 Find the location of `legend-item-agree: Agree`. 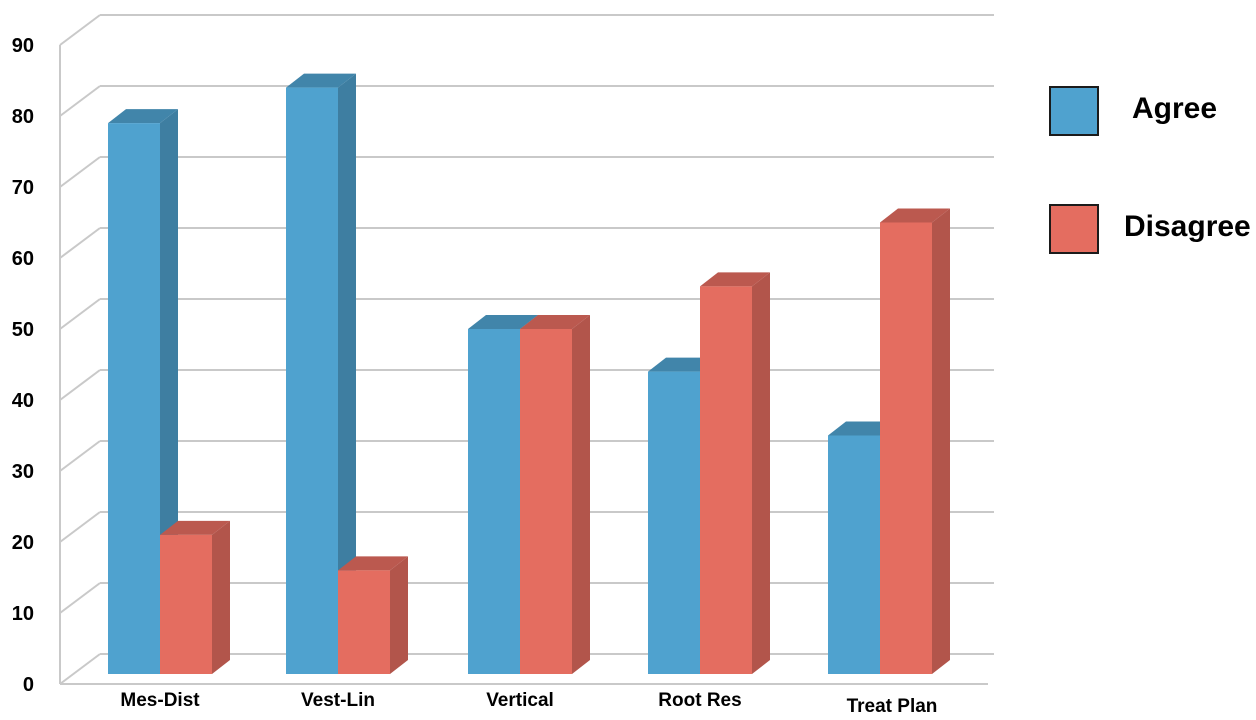

legend-item-agree: Agree is located at coordinates (1152, 113).